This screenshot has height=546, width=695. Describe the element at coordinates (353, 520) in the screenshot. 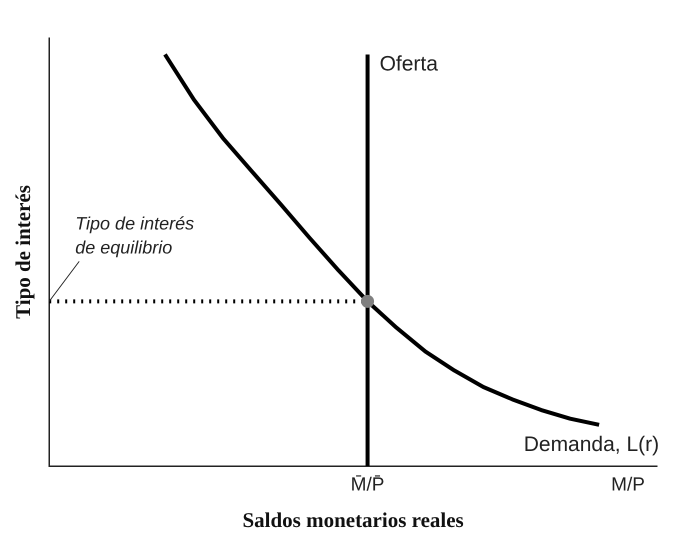

I see `x-axis-title: Saldos monetarios reales` at that location.